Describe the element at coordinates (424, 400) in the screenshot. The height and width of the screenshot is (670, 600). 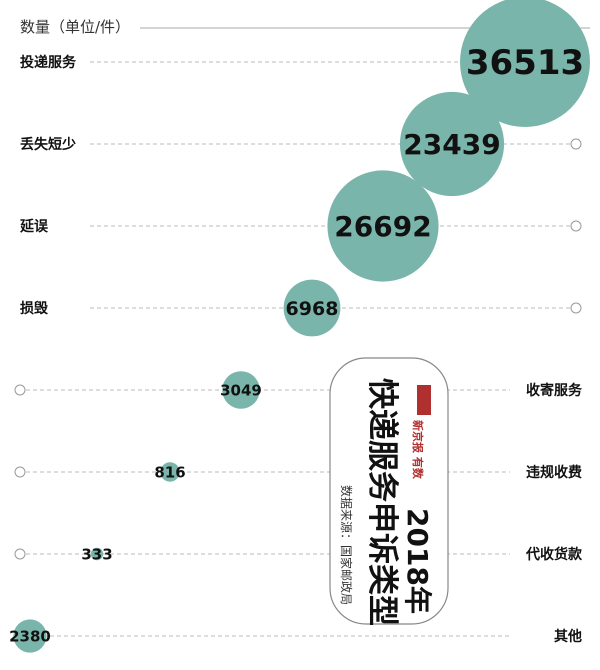
I see `brand-logo` at that location.